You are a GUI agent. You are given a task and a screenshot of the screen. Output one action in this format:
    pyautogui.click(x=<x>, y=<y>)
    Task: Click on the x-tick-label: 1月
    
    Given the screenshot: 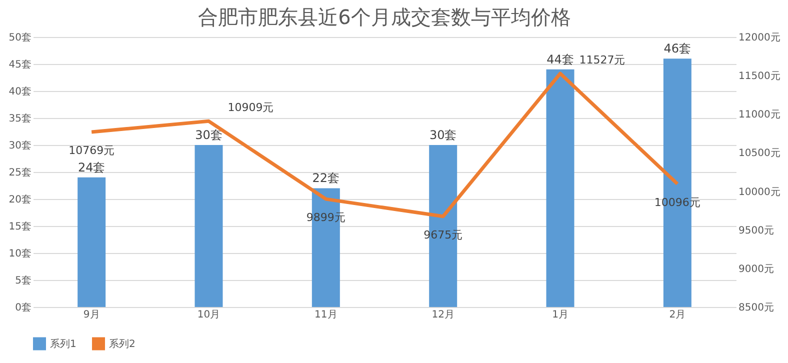 What is the action you would take?
    pyautogui.click(x=560, y=315)
    